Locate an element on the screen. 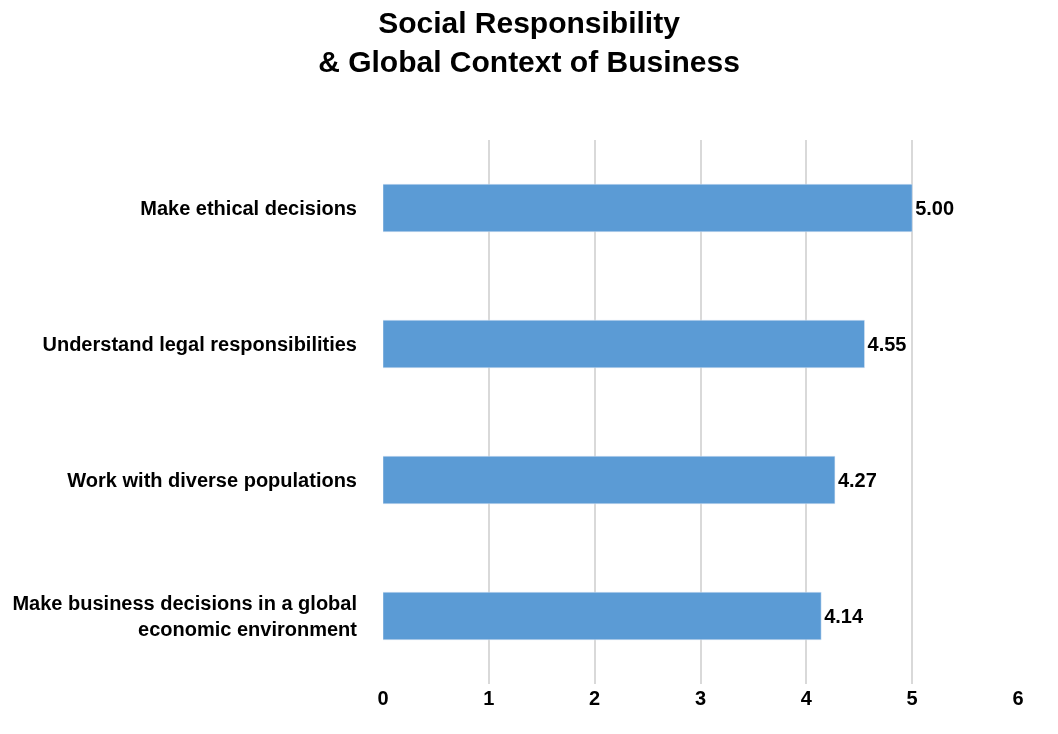 This screenshot has height=734, width=1058. x-tick-label: 6 is located at coordinates (1018, 698).